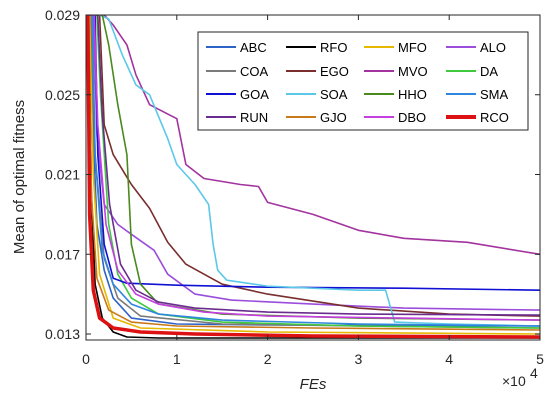 The height and width of the screenshot is (403, 550). I want to click on legend-label-alo: ALO, so click(493, 47).